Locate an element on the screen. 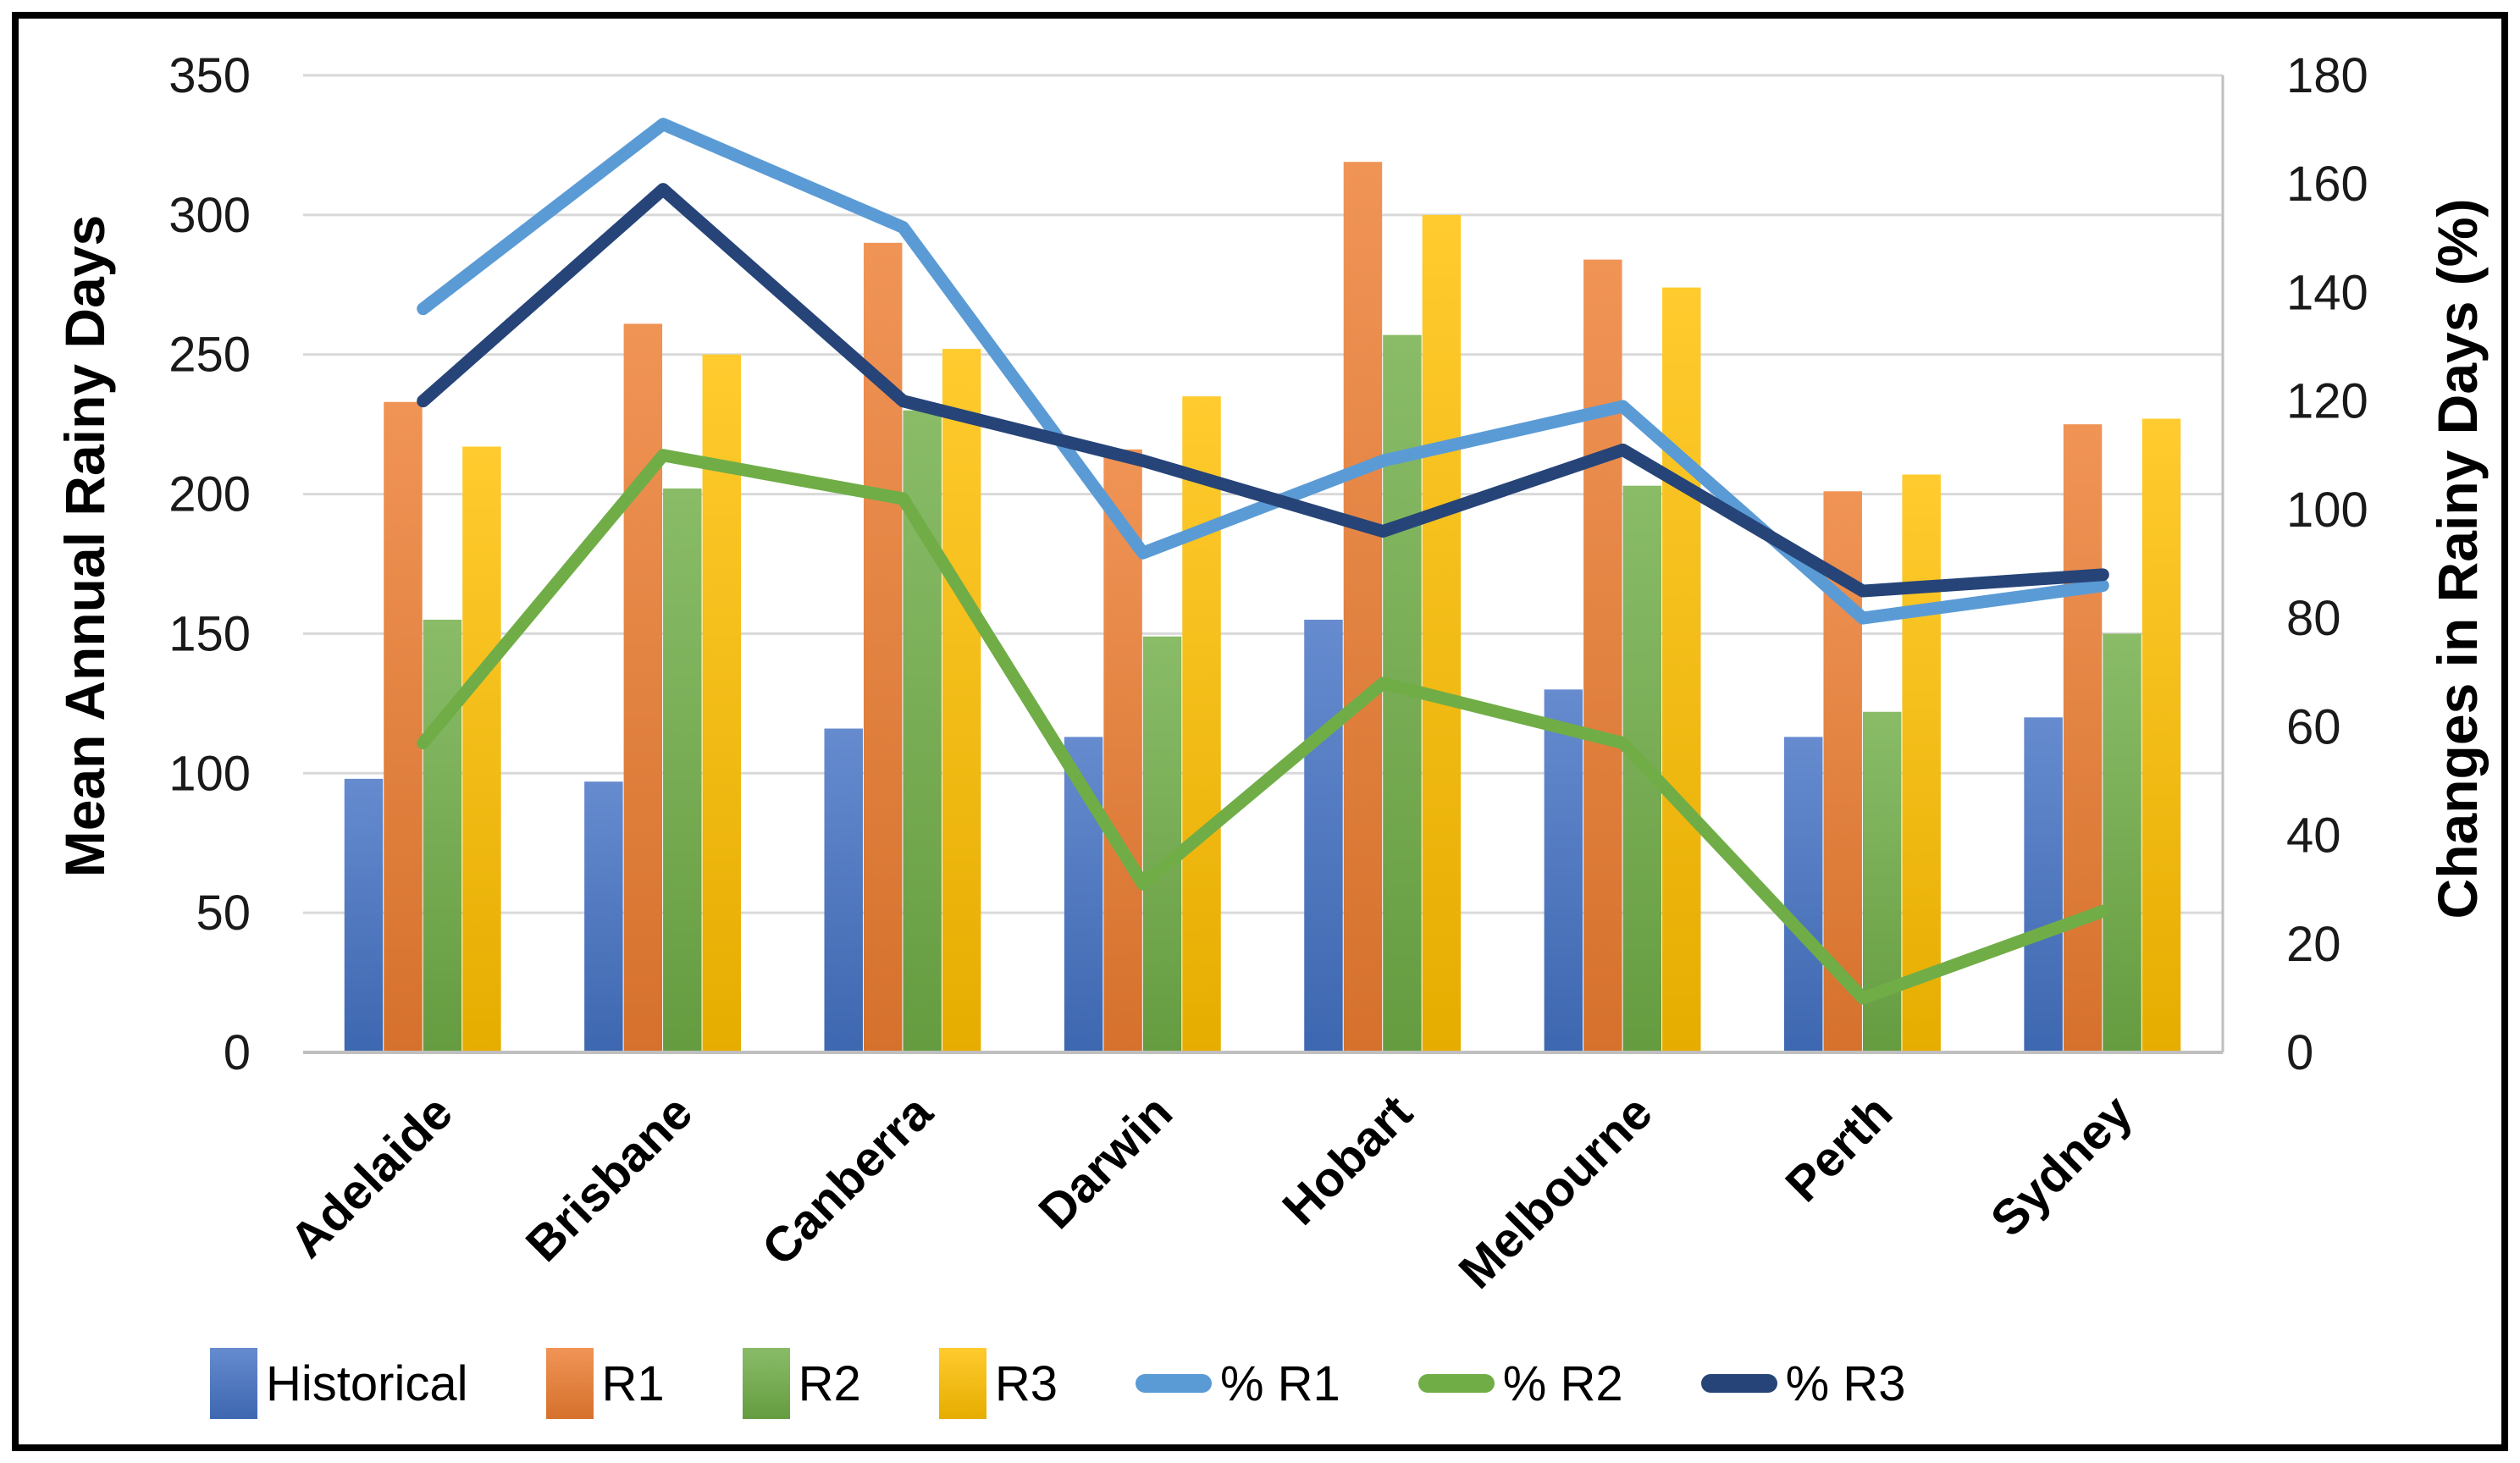 This screenshot has width=2520, height=1463. bar-r3-canberra is located at coordinates (961, 700).